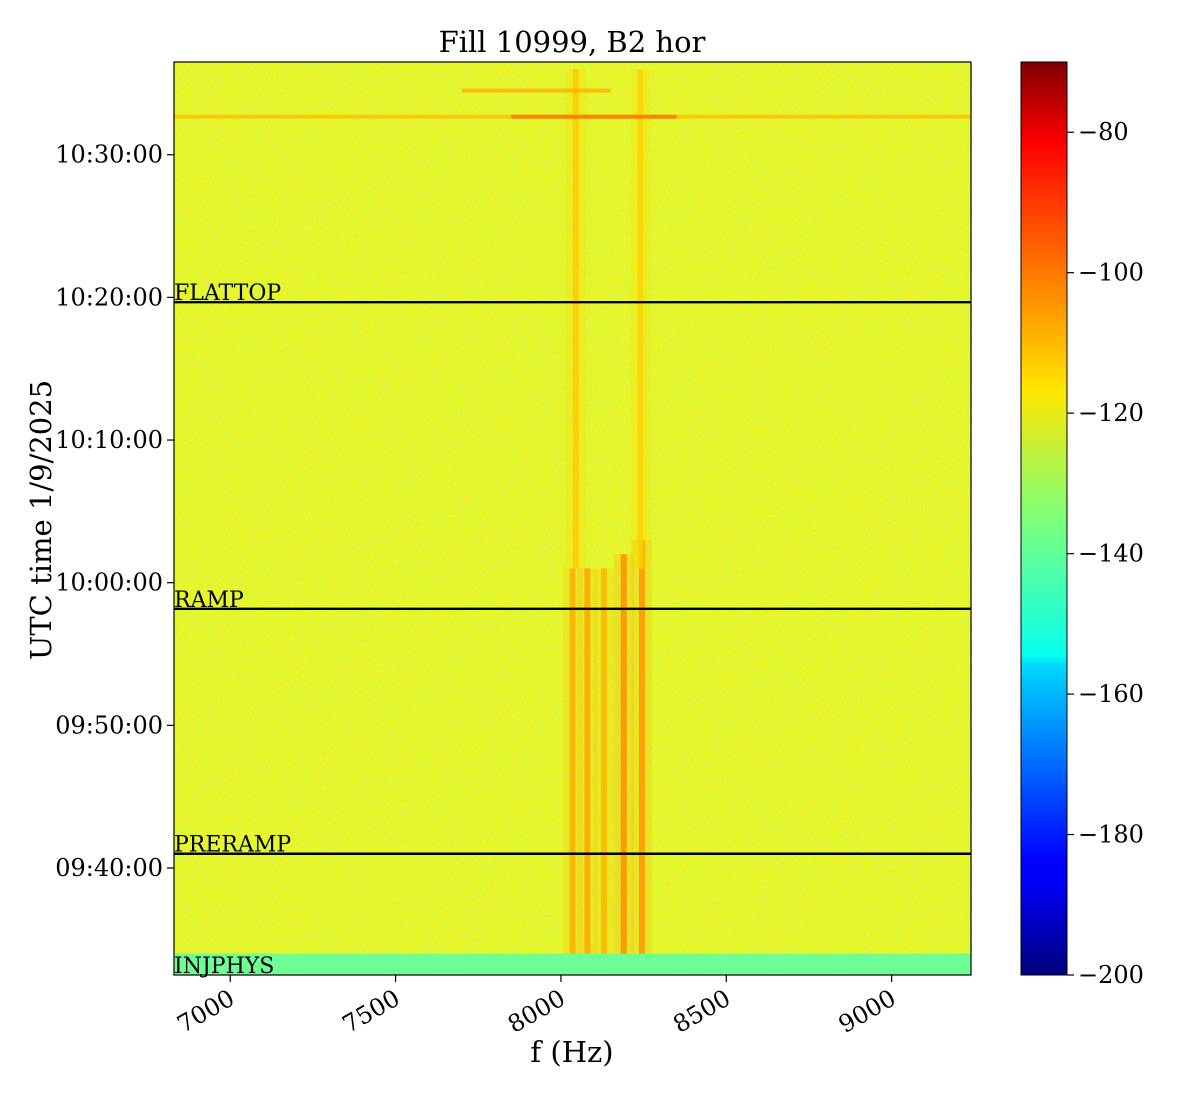 The image size is (1200, 1100). I want to click on colorbar: −80 −100 −120 −140 −160 −180 −200, so click(1082, 525).